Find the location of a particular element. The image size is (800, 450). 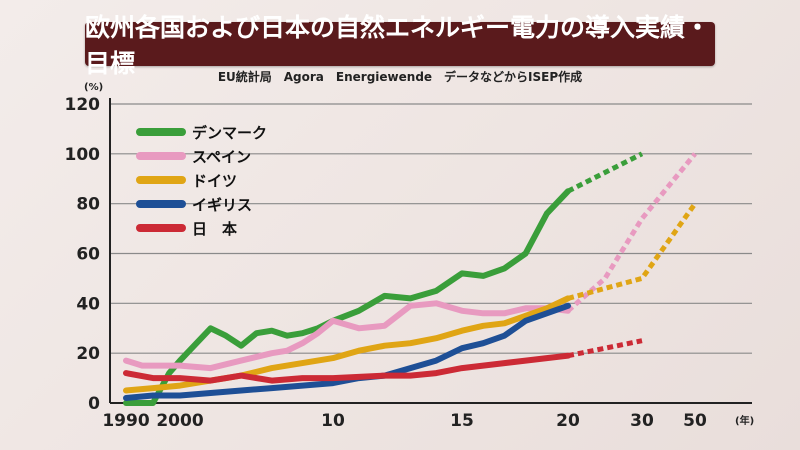

y-tick-label: 40 is located at coordinates (88, 304).